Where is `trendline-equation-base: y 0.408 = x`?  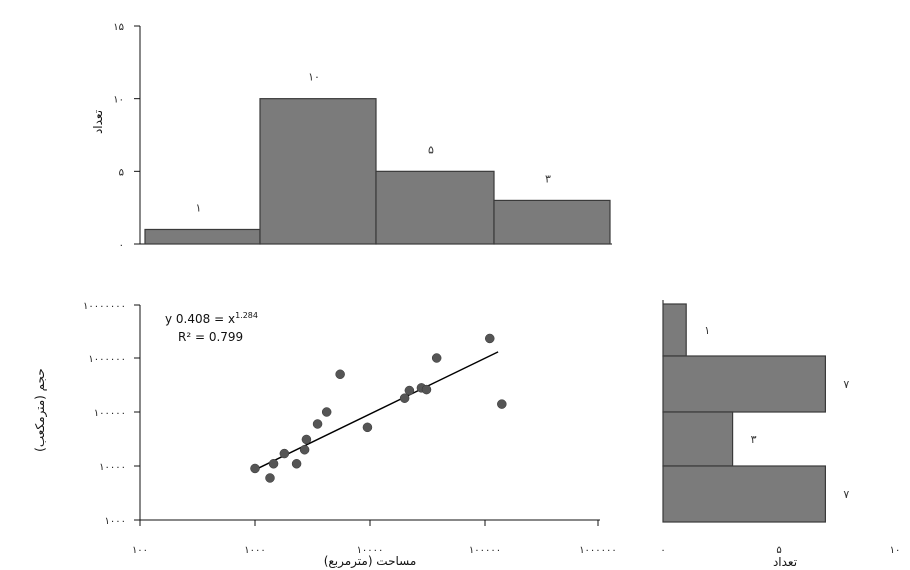
trendline-equation-base: y 0.408 = x is located at coordinates (200, 319).